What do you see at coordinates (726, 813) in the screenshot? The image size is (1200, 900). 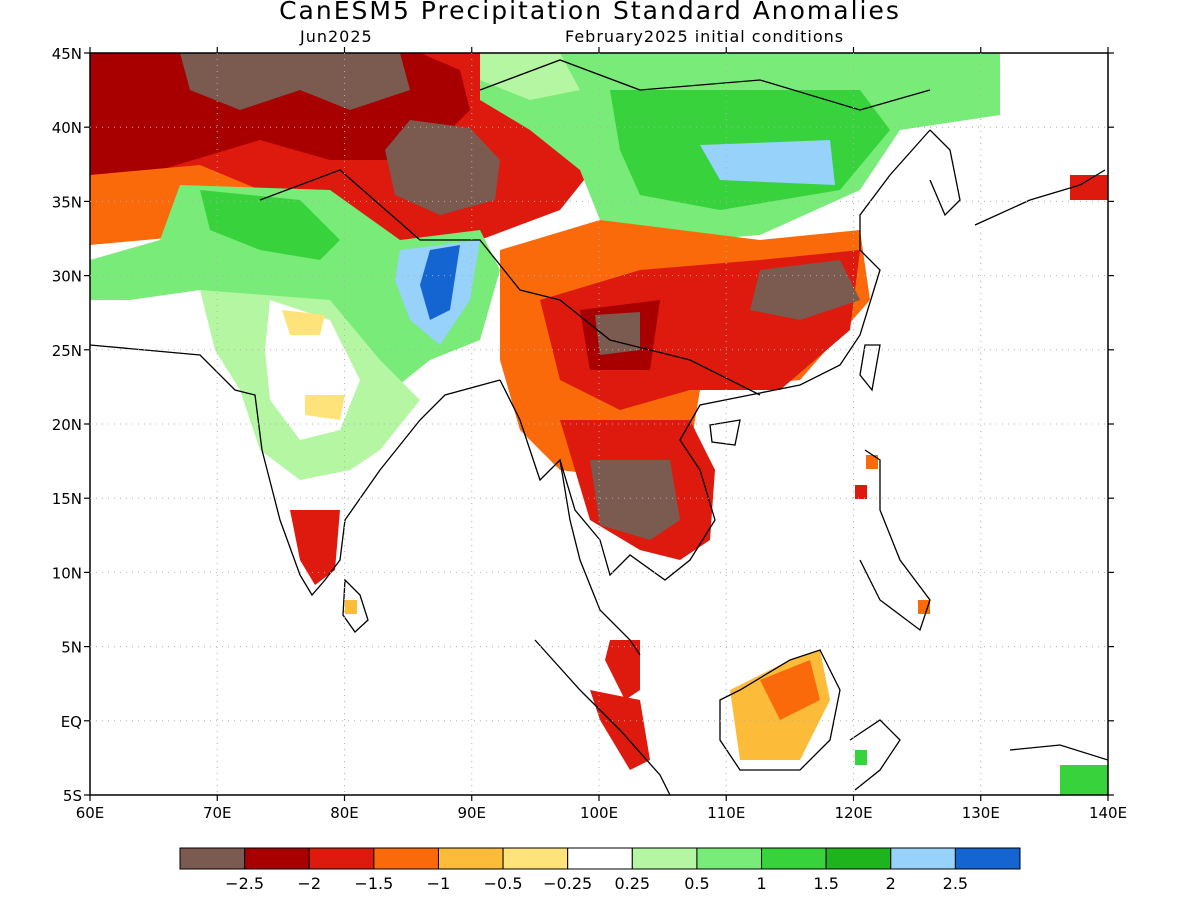 I see `lon-label: 110E` at bounding box center [726, 813].